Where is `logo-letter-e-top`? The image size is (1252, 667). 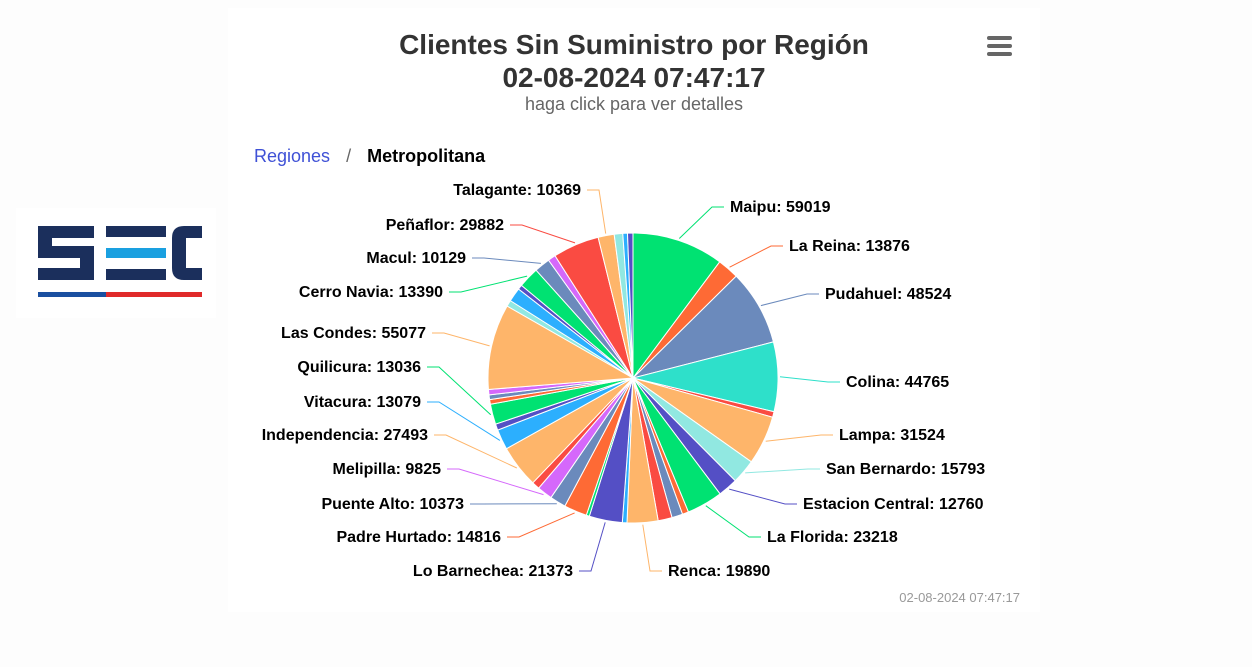
logo-letter-e-top is located at coordinates (136, 231).